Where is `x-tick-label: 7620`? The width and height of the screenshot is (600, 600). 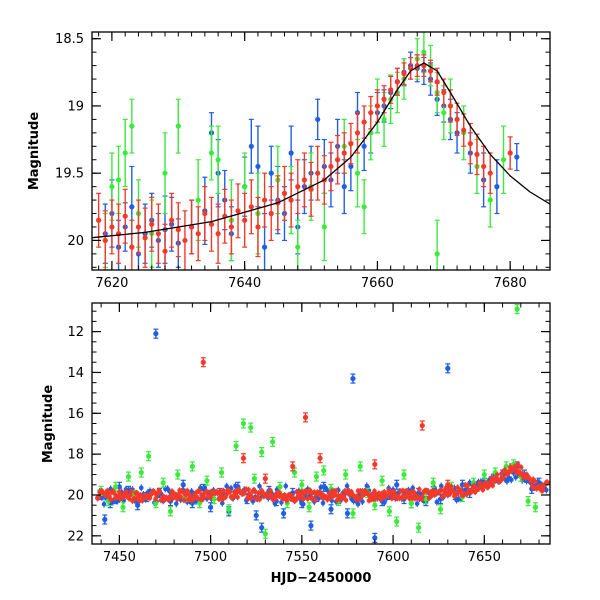
x-tick-label: 7620 is located at coordinates (111, 283).